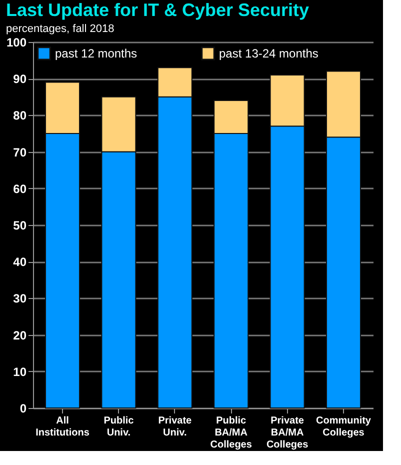 The width and height of the screenshot is (401, 465). I want to click on legend-label: past 13-24 months, so click(268, 53).